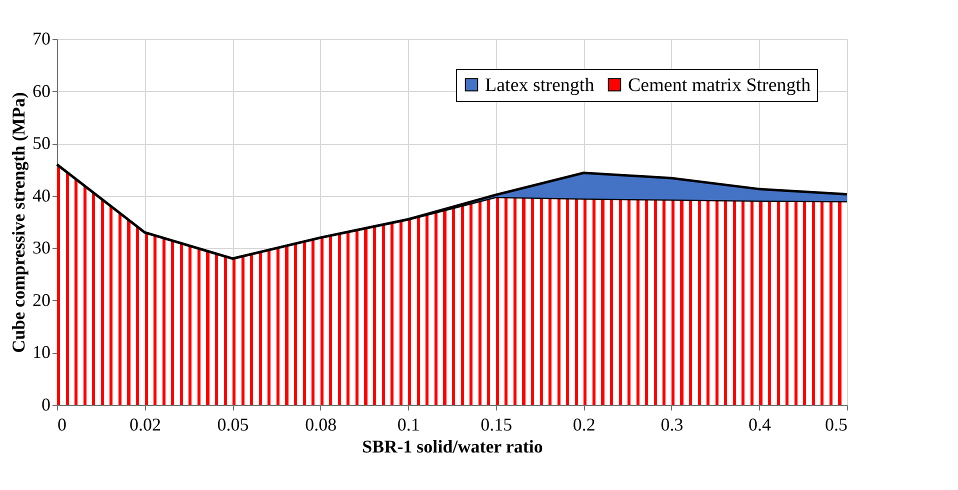  What do you see at coordinates (46, 404) in the screenshot?
I see `y-tick-label: 0` at bounding box center [46, 404].